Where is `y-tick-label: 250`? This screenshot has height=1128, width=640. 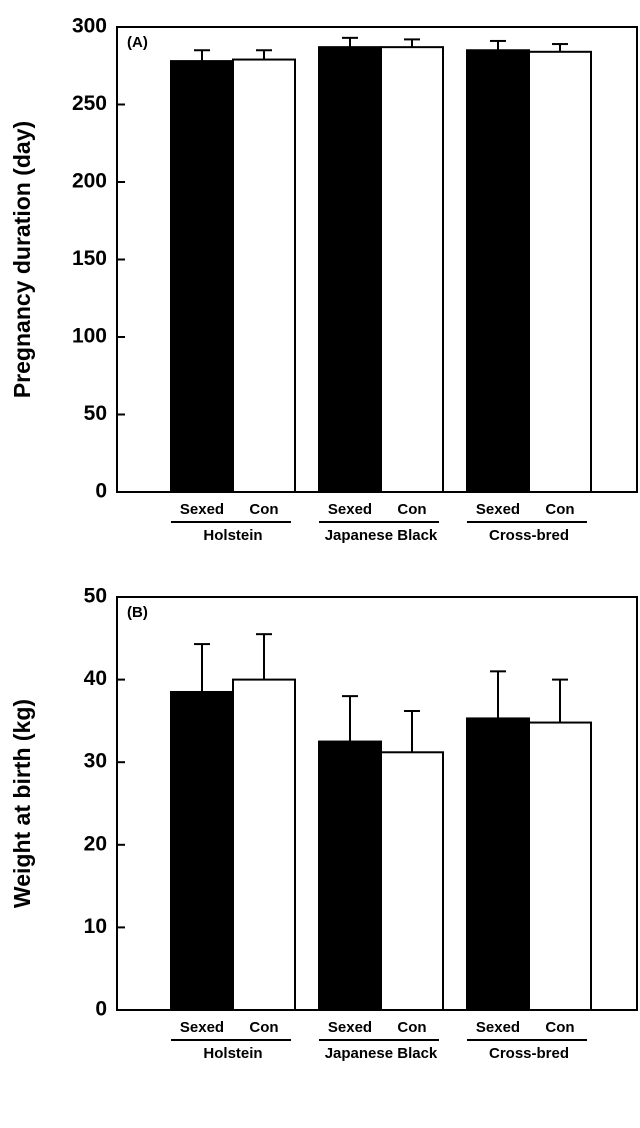
y-tick-label: 250 is located at coordinates (89, 103).